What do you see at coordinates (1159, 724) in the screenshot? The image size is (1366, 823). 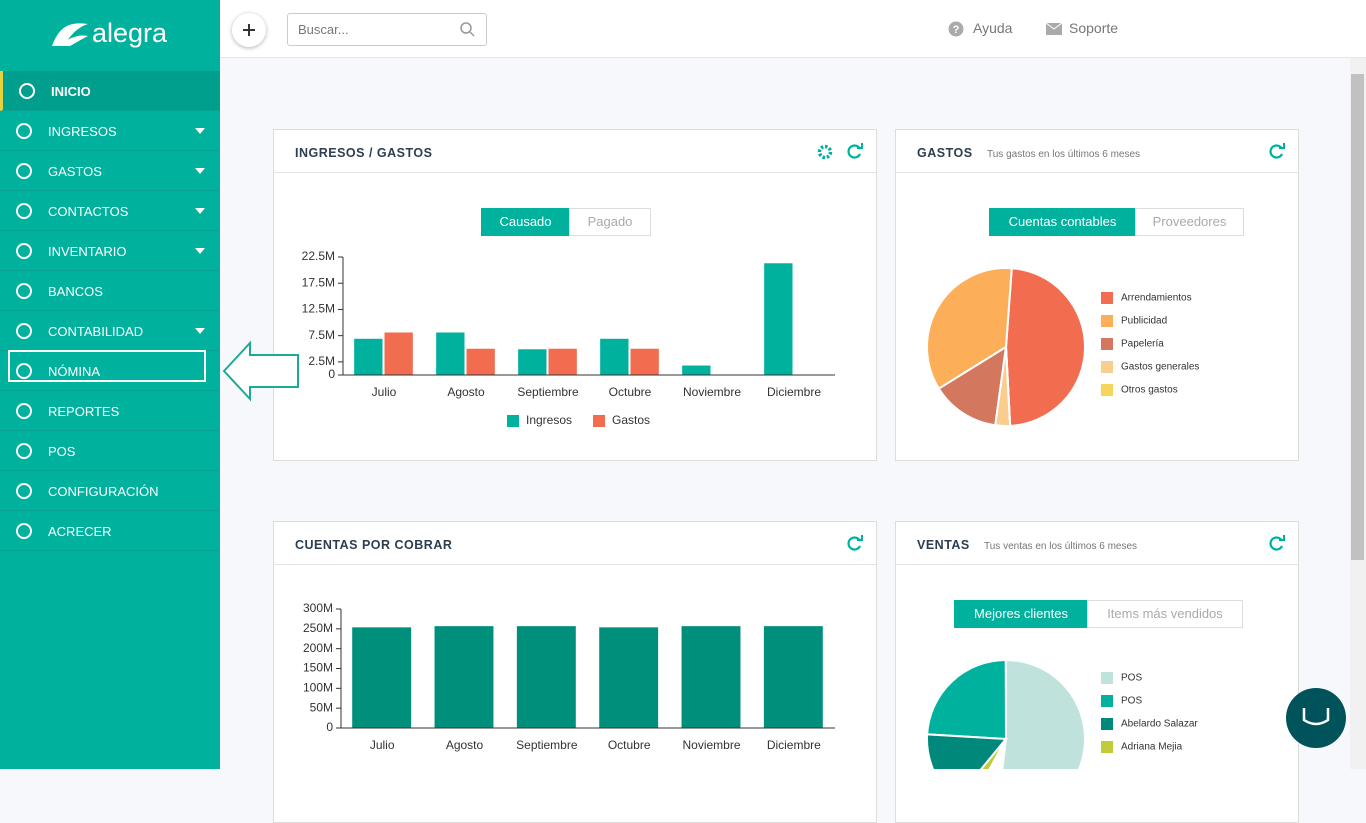 I see `legend-label: Abelardo Salazar` at bounding box center [1159, 724].